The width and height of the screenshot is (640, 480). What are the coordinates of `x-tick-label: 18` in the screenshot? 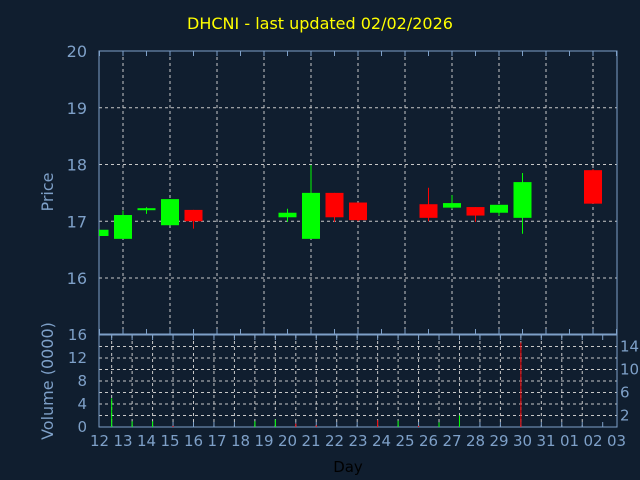 It's located at (240, 441).